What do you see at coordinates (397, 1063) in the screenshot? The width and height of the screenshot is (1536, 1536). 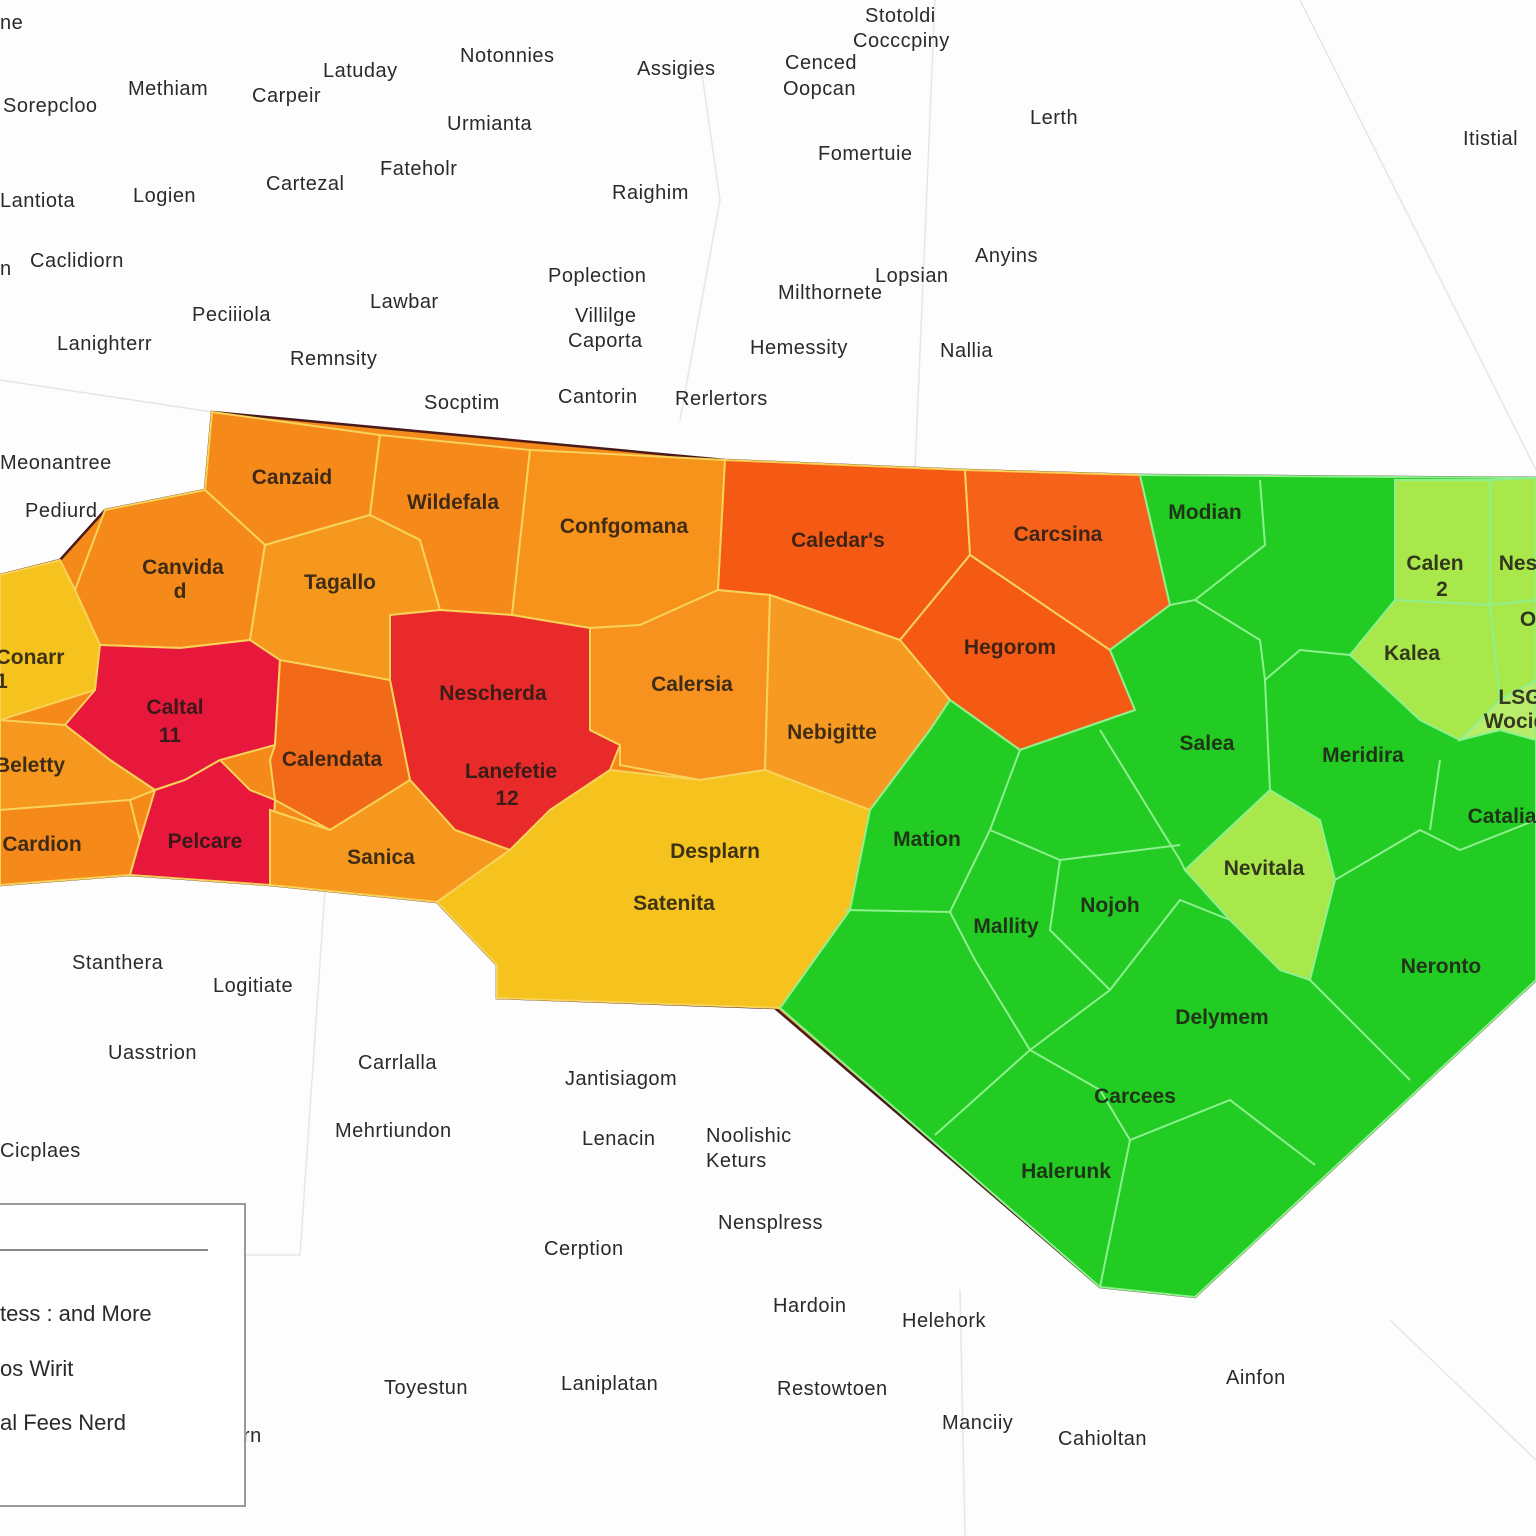 I see `place-label: Carrlalla` at bounding box center [397, 1063].